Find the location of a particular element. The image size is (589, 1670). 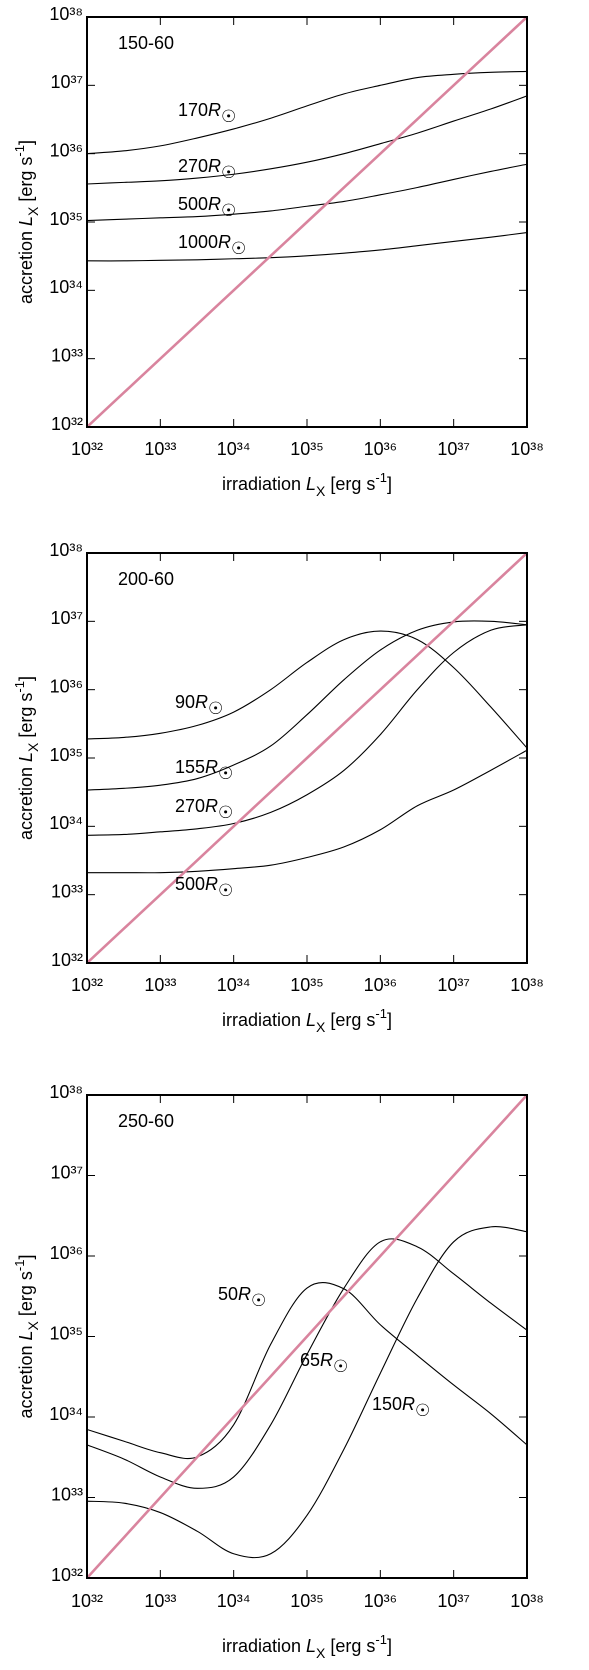

curve-label-number: 155 is located at coordinates (190, 767).